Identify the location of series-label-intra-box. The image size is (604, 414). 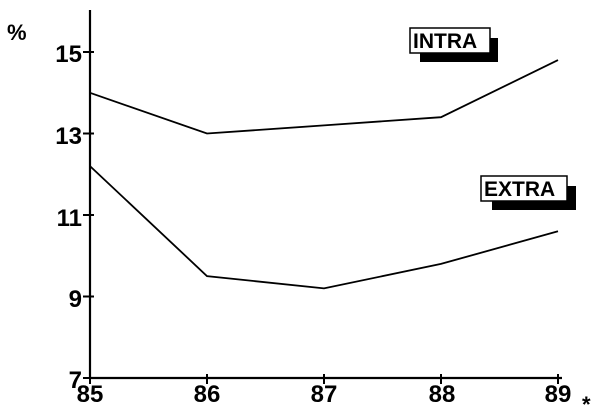
(450, 40).